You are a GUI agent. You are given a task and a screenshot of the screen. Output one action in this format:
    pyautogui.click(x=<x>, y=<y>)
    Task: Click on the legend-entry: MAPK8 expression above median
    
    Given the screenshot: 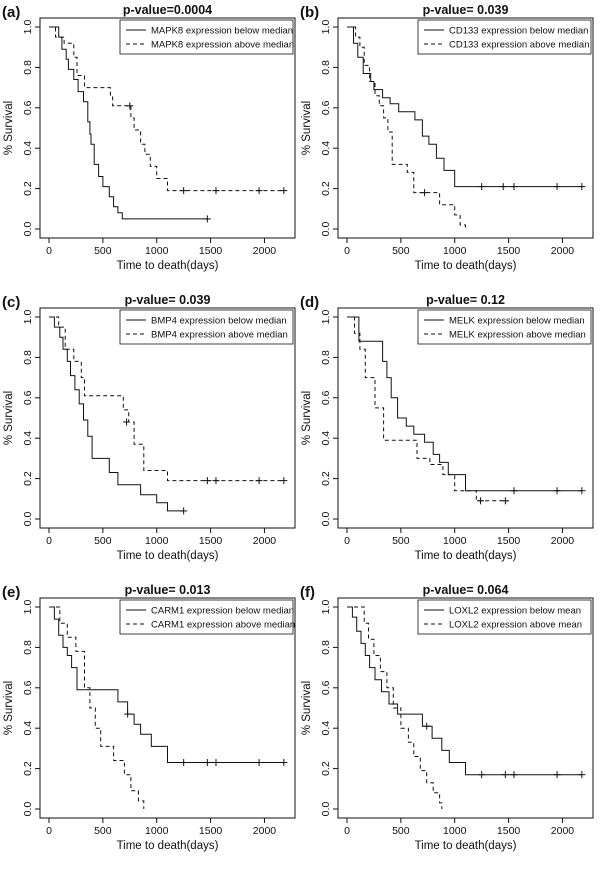 What is the action you would take?
    pyautogui.click(x=222, y=45)
    